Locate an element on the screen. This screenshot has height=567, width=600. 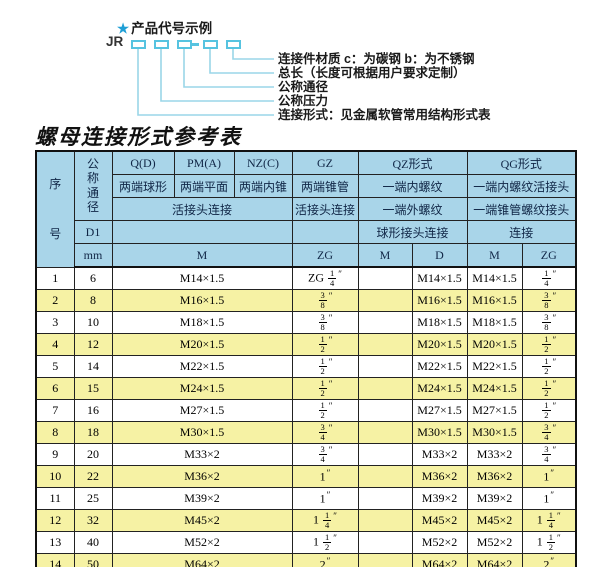
header-format-qd: Q(D) is located at coordinates (143, 162).